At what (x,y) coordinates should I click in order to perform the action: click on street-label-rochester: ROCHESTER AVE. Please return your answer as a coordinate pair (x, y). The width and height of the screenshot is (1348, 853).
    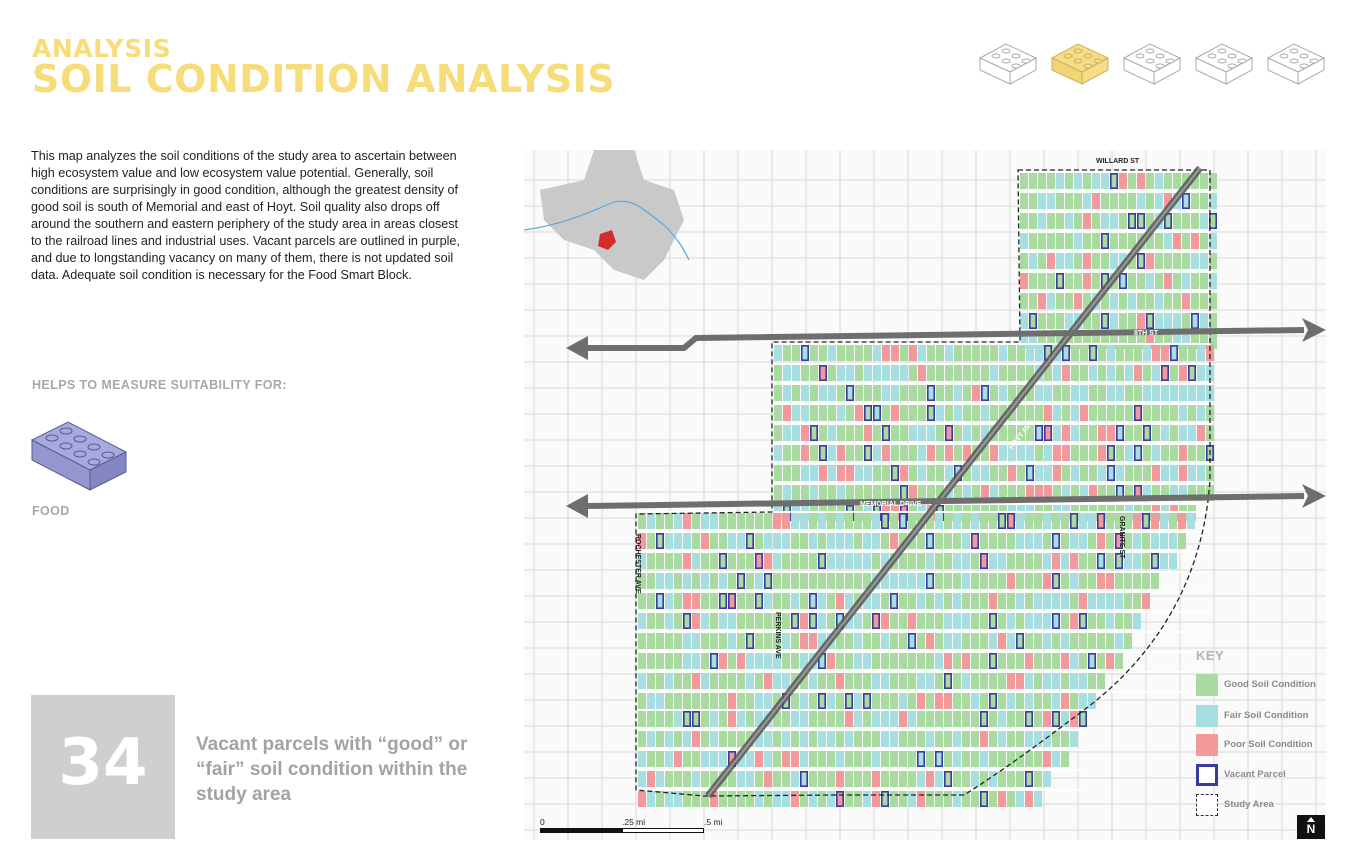
    Looking at the image, I should click on (637, 564).